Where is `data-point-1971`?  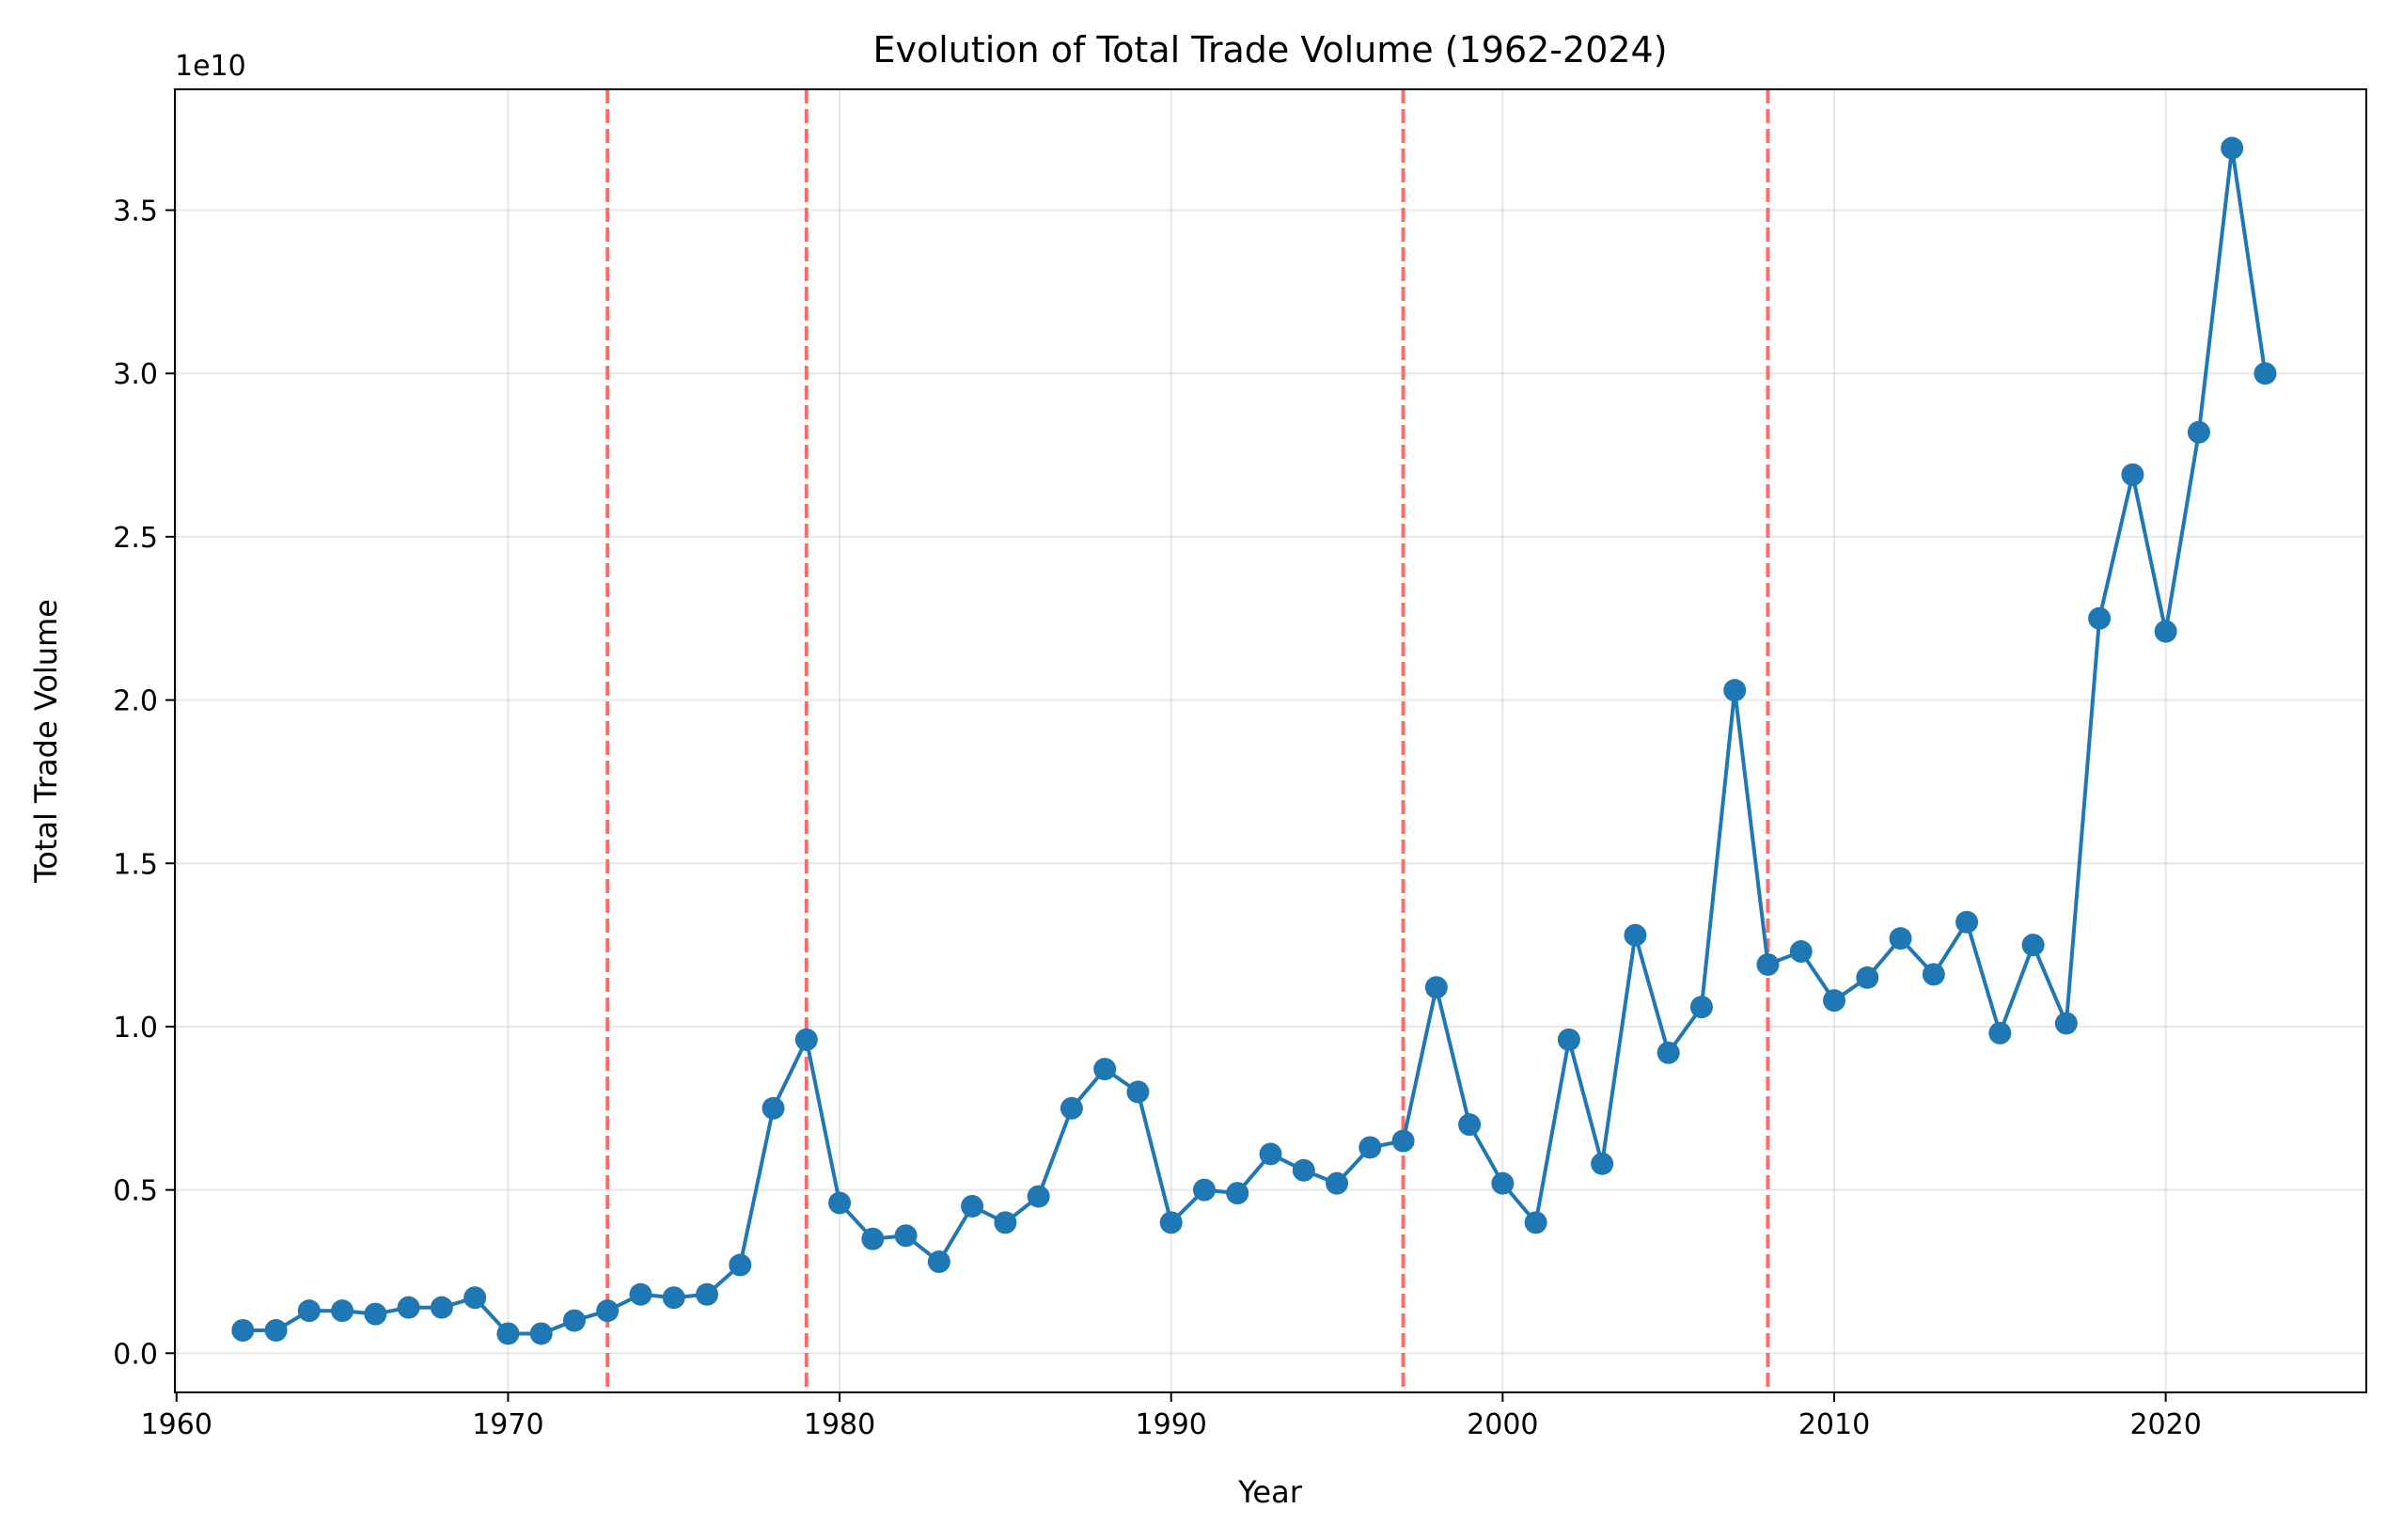
data-point-1971 is located at coordinates (541, 1333).